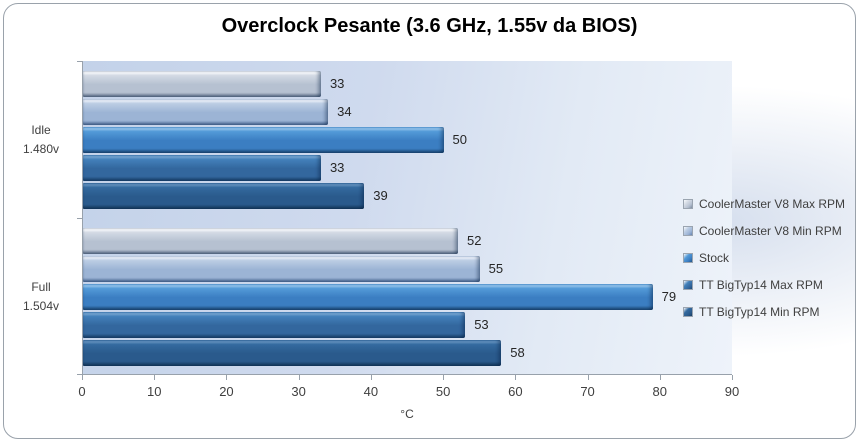  What do you see at coordinates (371, 391) in the screenshot?
I see `x-axis-tick-label: 40` at bounding box center [371, 391].